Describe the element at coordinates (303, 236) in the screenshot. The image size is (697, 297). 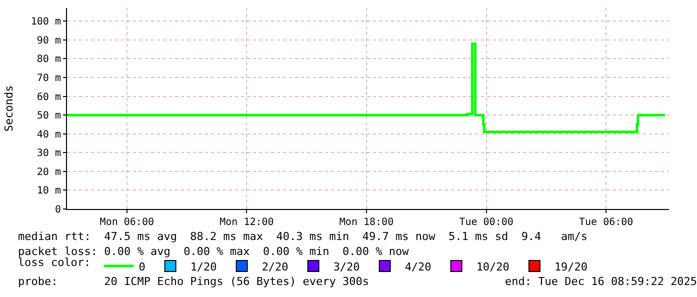
I see `text: median rtt: 47.5 ms avg 88.2 ms max 40.3 ms min 49.7 ms now 5.1 ms sd 9.4 am/s` at that location.